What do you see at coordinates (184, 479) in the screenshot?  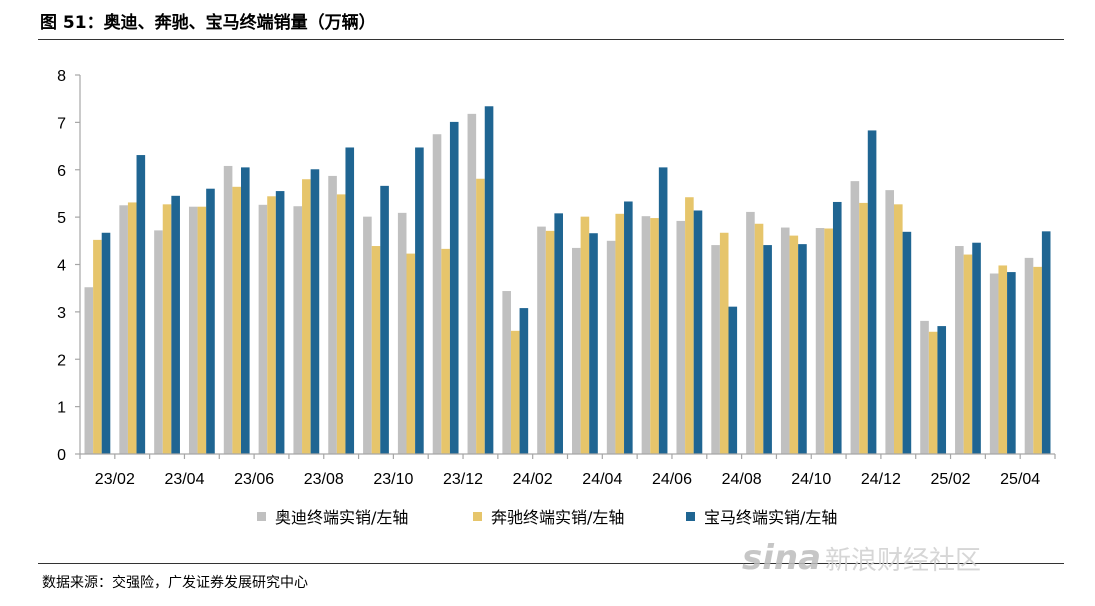 I see `x-tick-label: 23/04` at bounding box center [184, 479].